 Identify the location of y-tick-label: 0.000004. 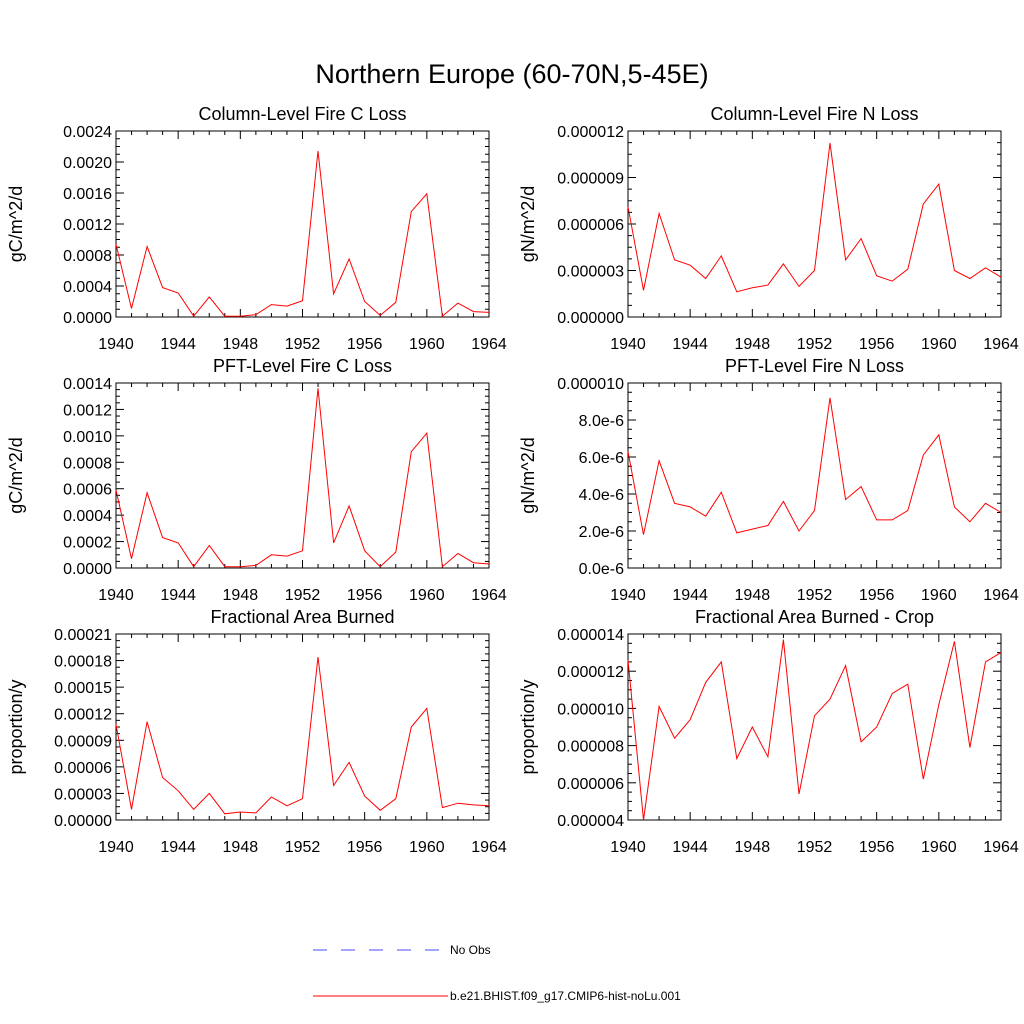
(590, 821).